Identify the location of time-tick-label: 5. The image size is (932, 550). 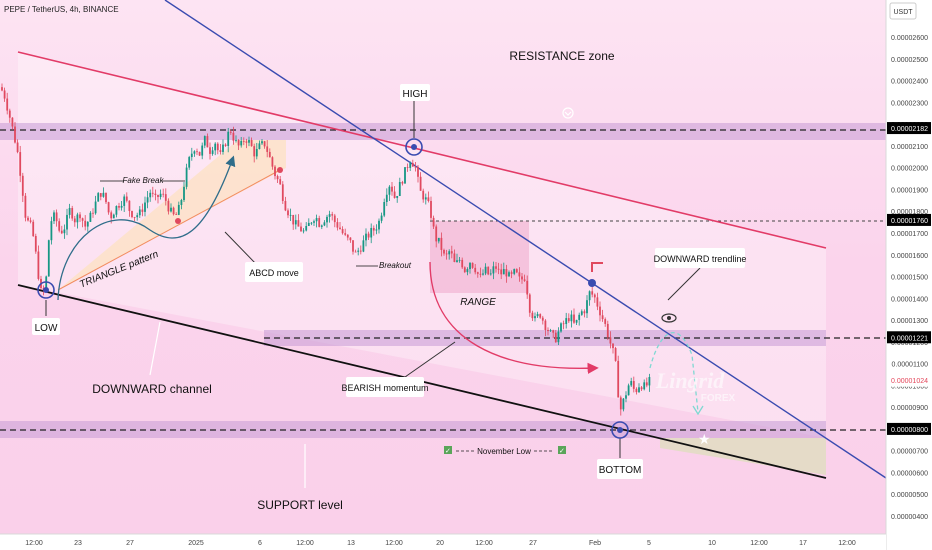
(649, 543).